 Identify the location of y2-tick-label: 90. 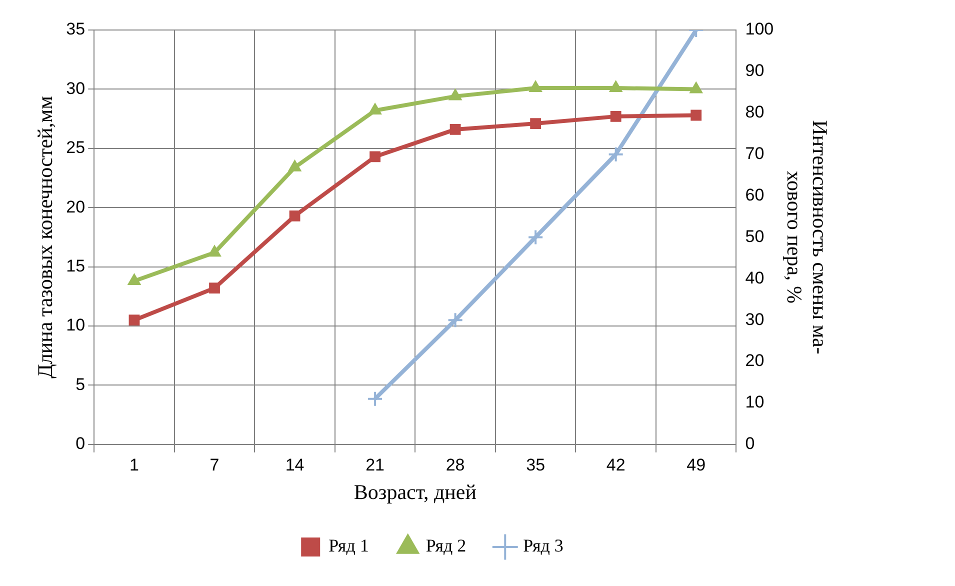
(754, 70).